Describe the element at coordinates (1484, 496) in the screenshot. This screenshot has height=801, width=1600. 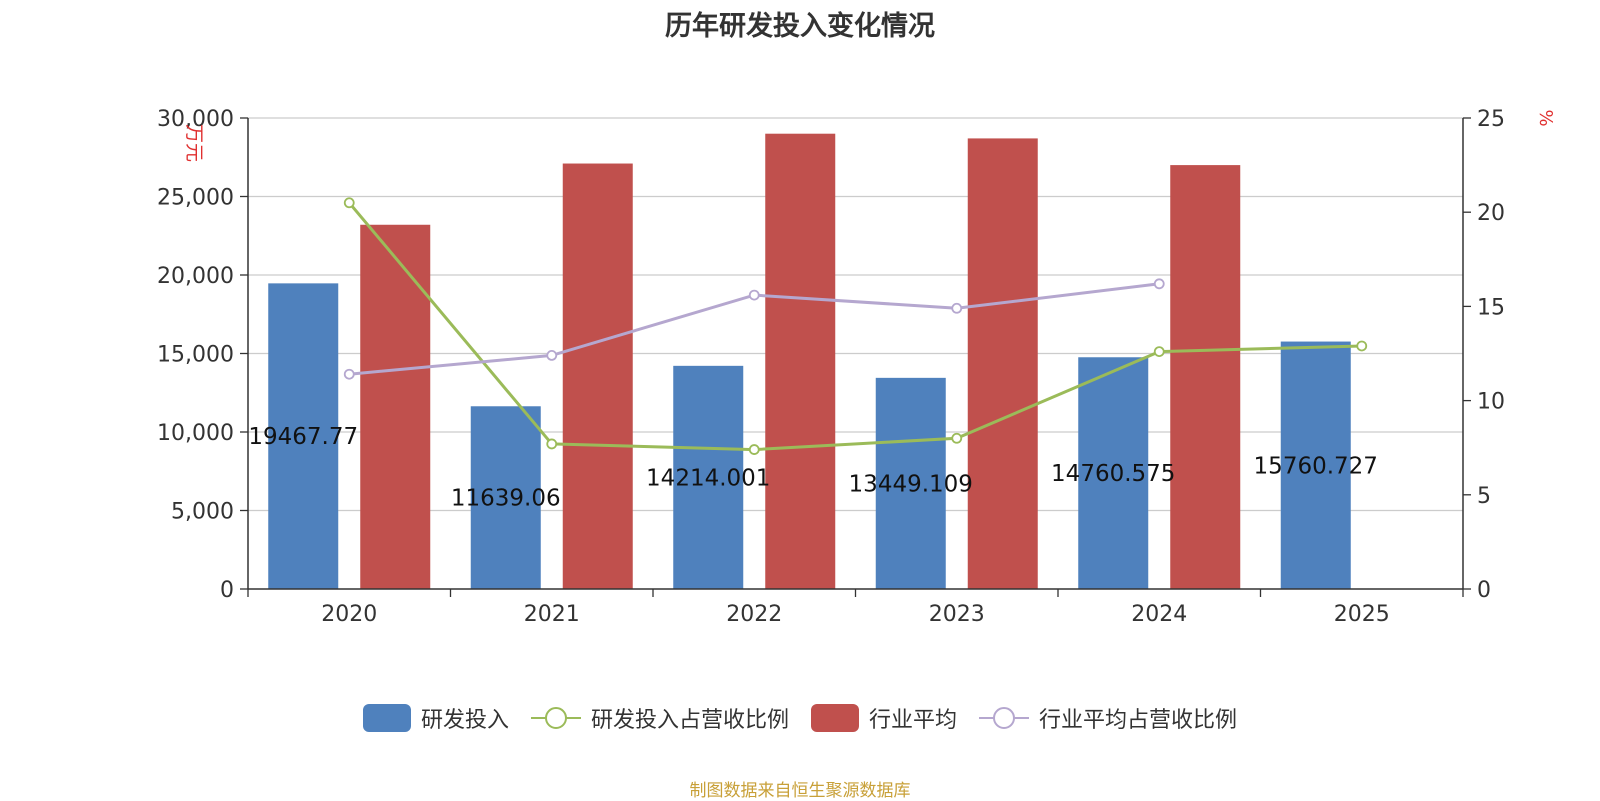
I see `y-right-tick-label: 5` at that location.